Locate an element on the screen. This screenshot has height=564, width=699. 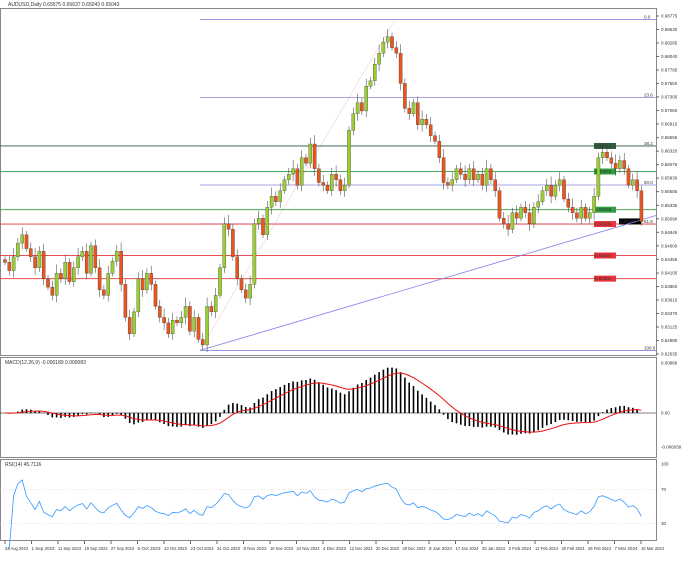
date-tick-label: 12 Dec 2023 is located at coordinates (361, 548).